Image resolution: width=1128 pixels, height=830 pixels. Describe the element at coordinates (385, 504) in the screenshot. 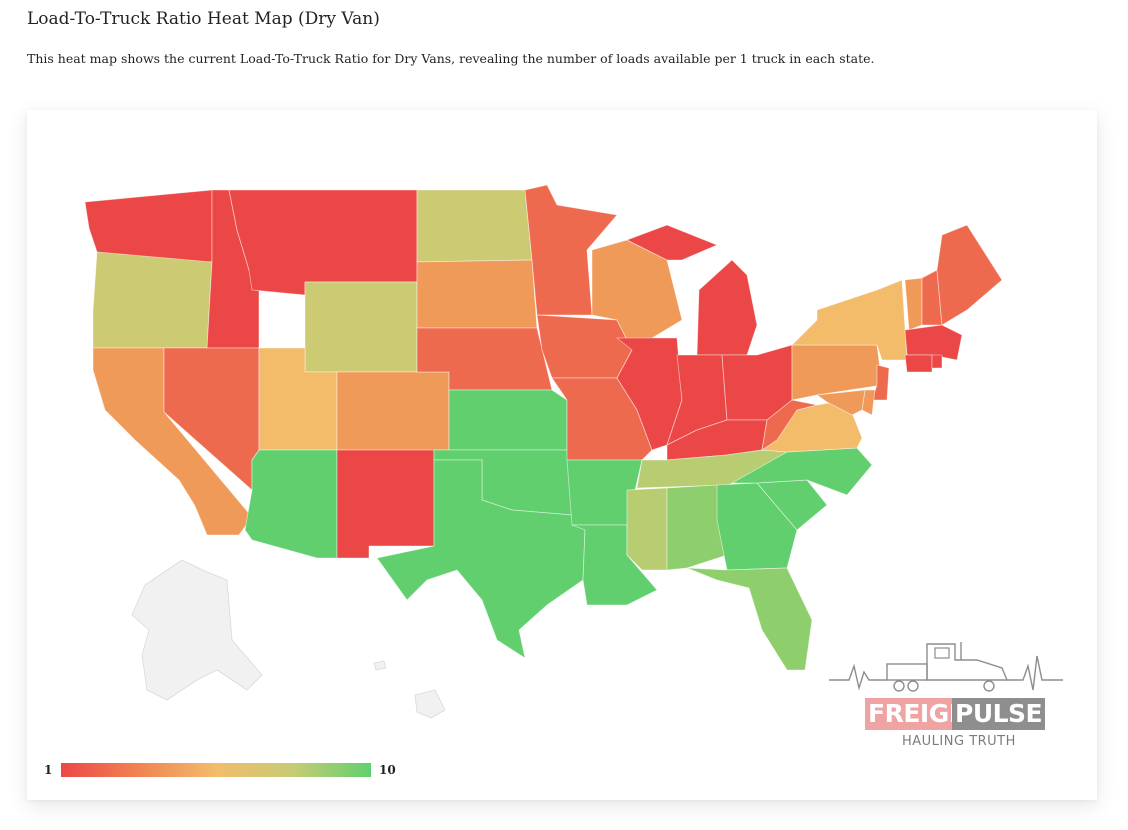

I see `state-new-mexico` at that location.